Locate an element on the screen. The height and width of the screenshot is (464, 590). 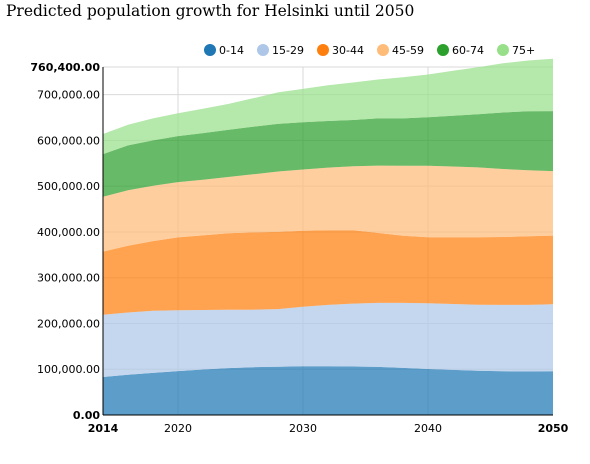
legend-label: 15-29 is located at coordinates (288, 50).